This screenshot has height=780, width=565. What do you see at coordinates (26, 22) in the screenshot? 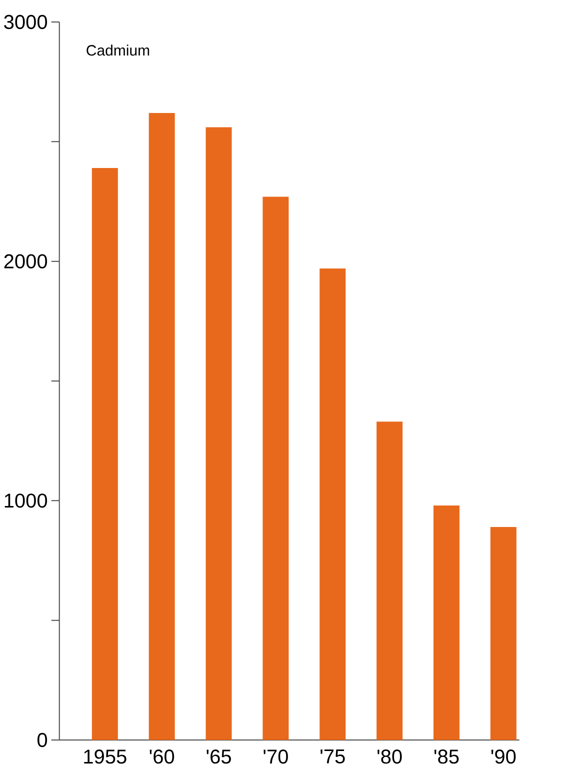
I see `y-tick-label: 3000` at bounding box center [26, 22].